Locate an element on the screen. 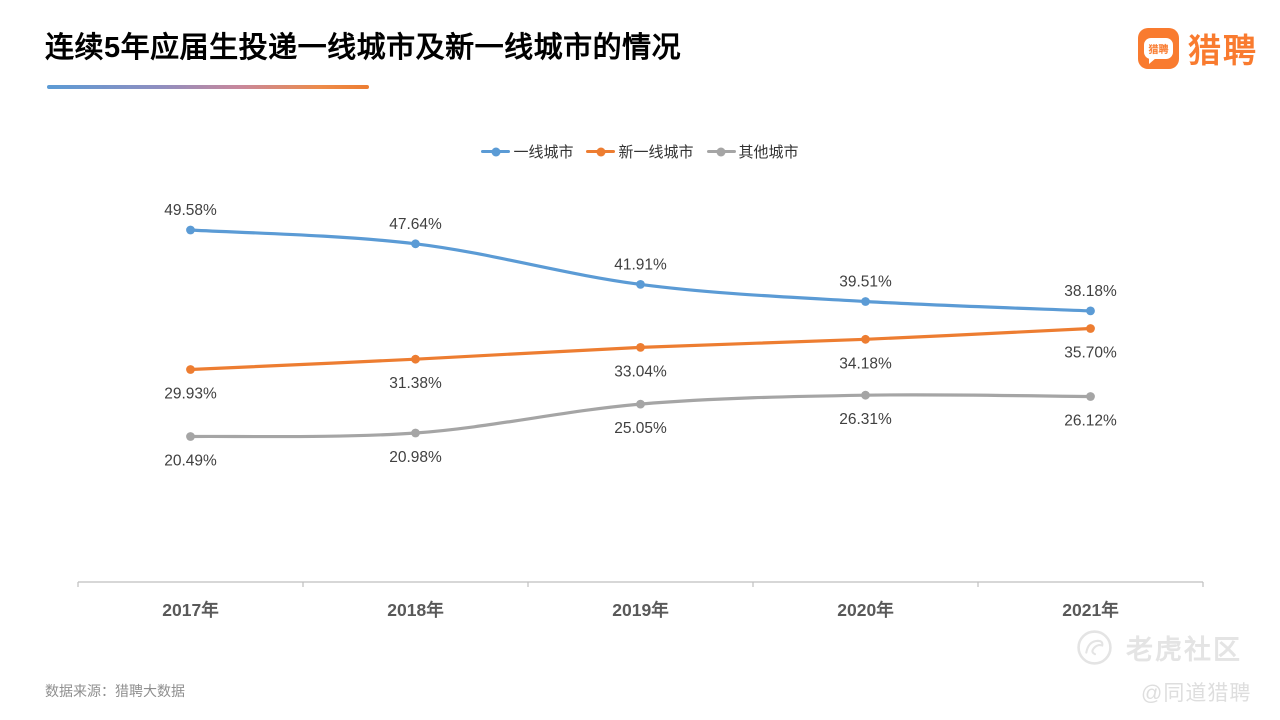  svg-text: 34.18% is located at coordinates (865, 363).